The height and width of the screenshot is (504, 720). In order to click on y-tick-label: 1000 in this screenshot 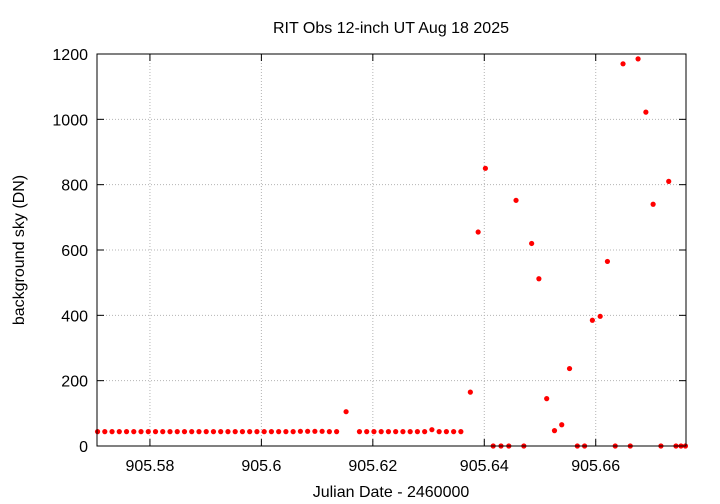, I will do `click(70, 120)`.